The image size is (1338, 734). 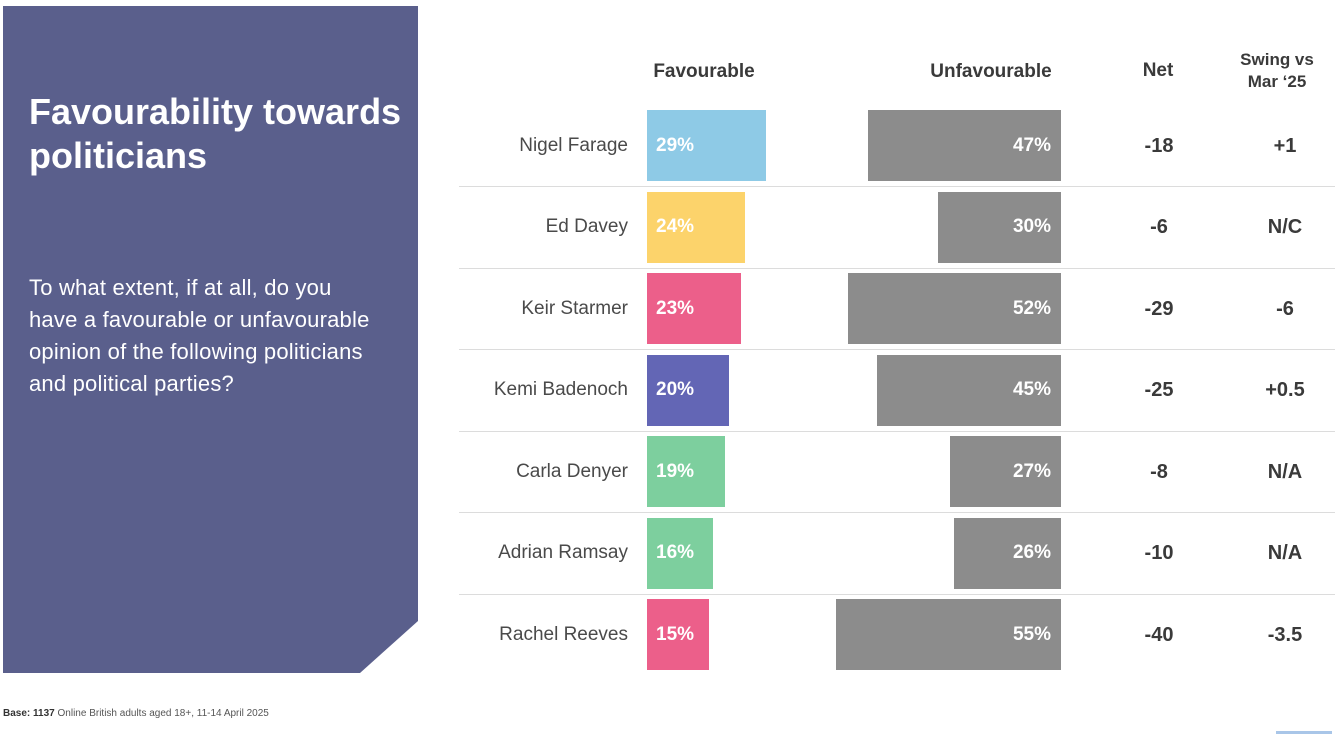 What do you see at coordinates (1159, 308) in the screenshot?
I see `net-value: -29` at bounding box center [1159, 308].